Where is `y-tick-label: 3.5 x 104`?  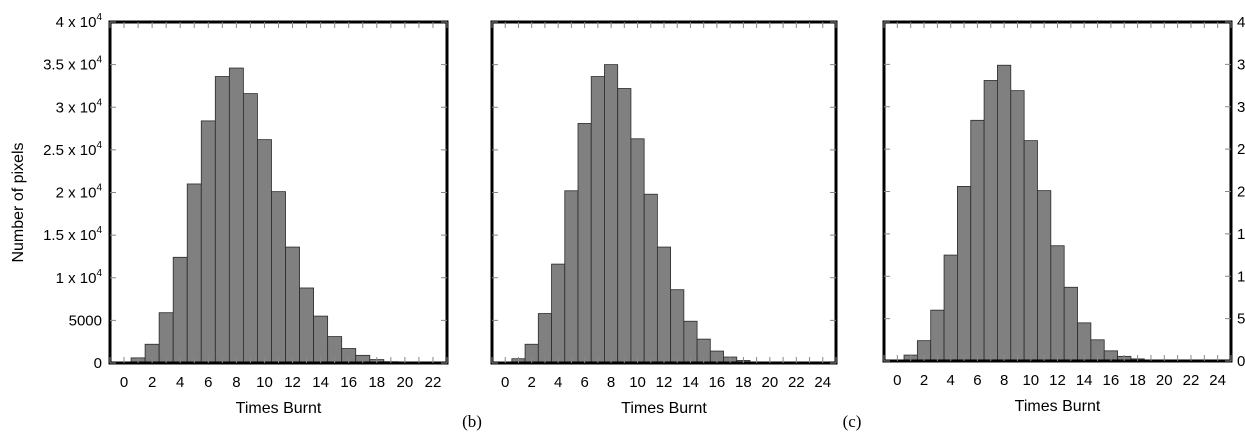
y-tick-label: 3.5 x 104 is located at coordinates (1241, 63).